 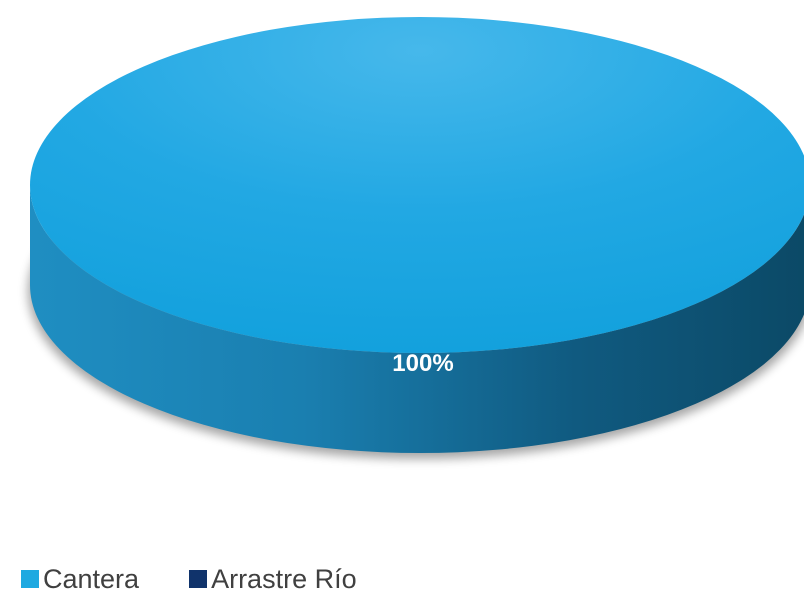 What do you see at coordinates (91, 579) in the screenshot?
I see `legend-label-cantera: Cantera` at bounding box center [91, 579].